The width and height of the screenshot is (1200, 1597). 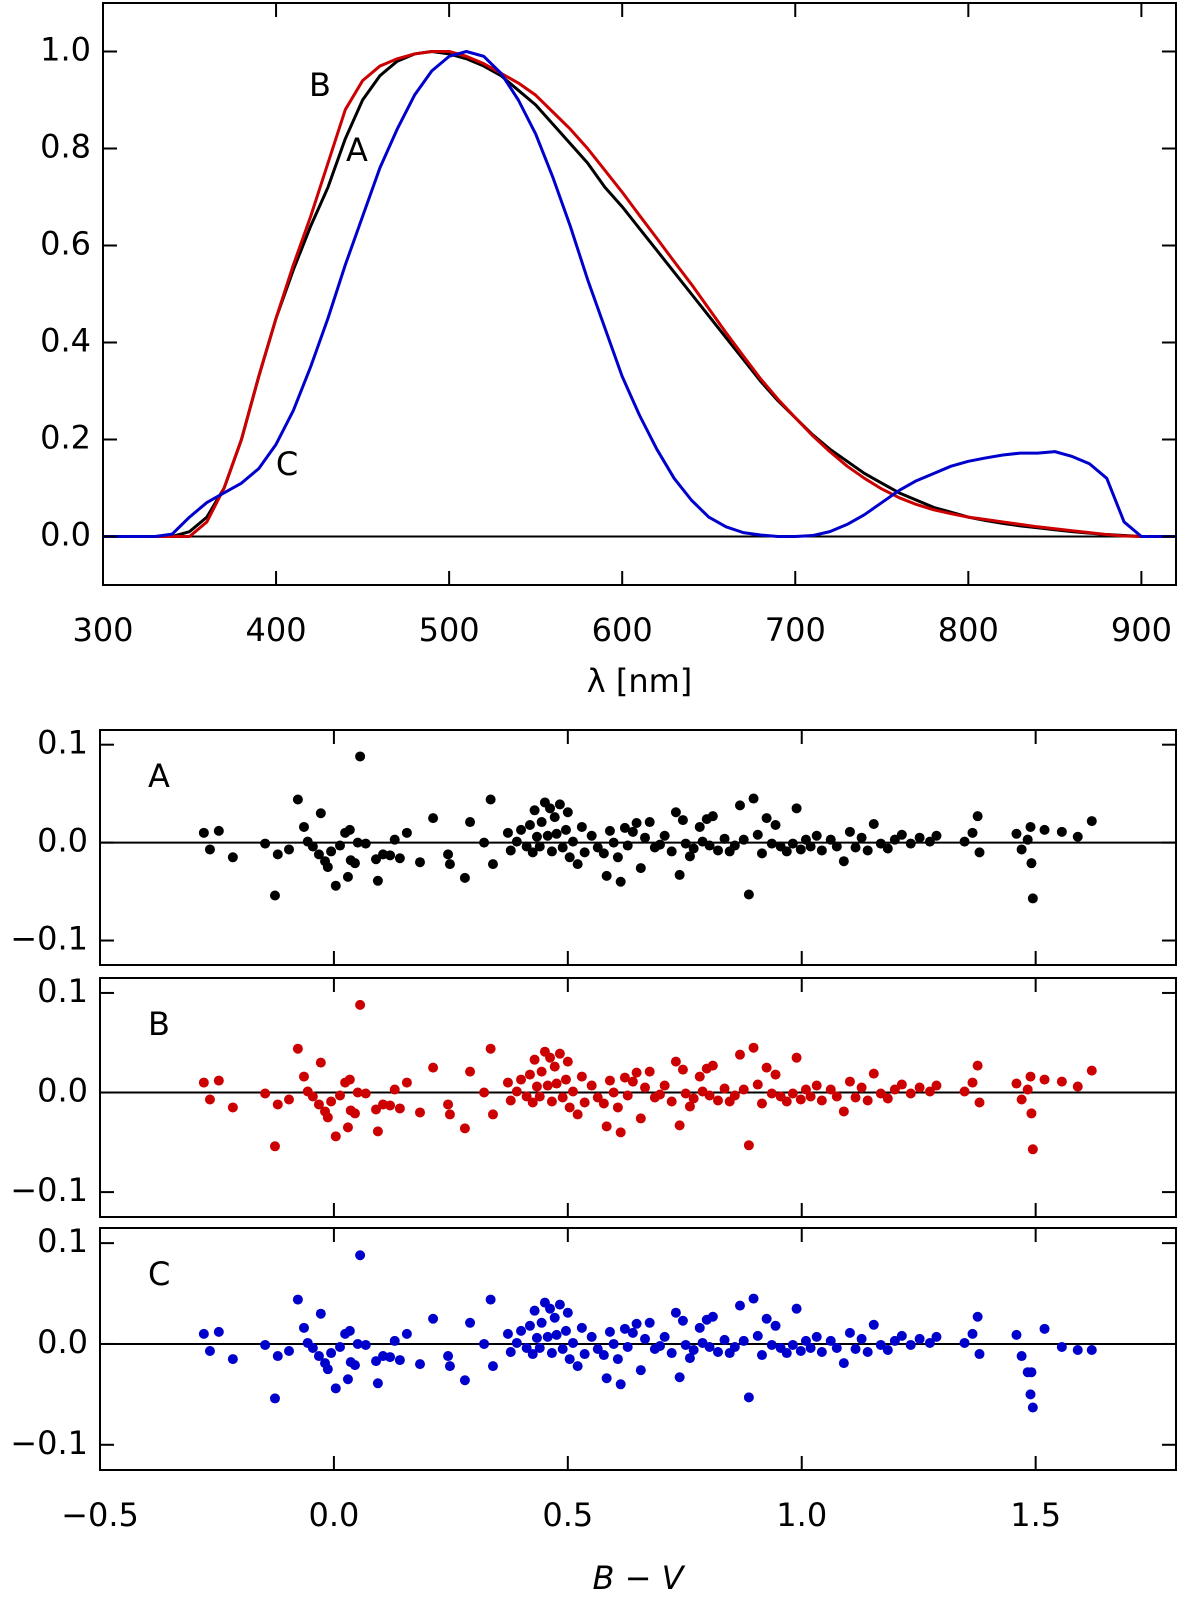 What do you see at coordinates (638, 1097) in the screenshot?
I see `plot-frame` at bounding box center [638, 1097].